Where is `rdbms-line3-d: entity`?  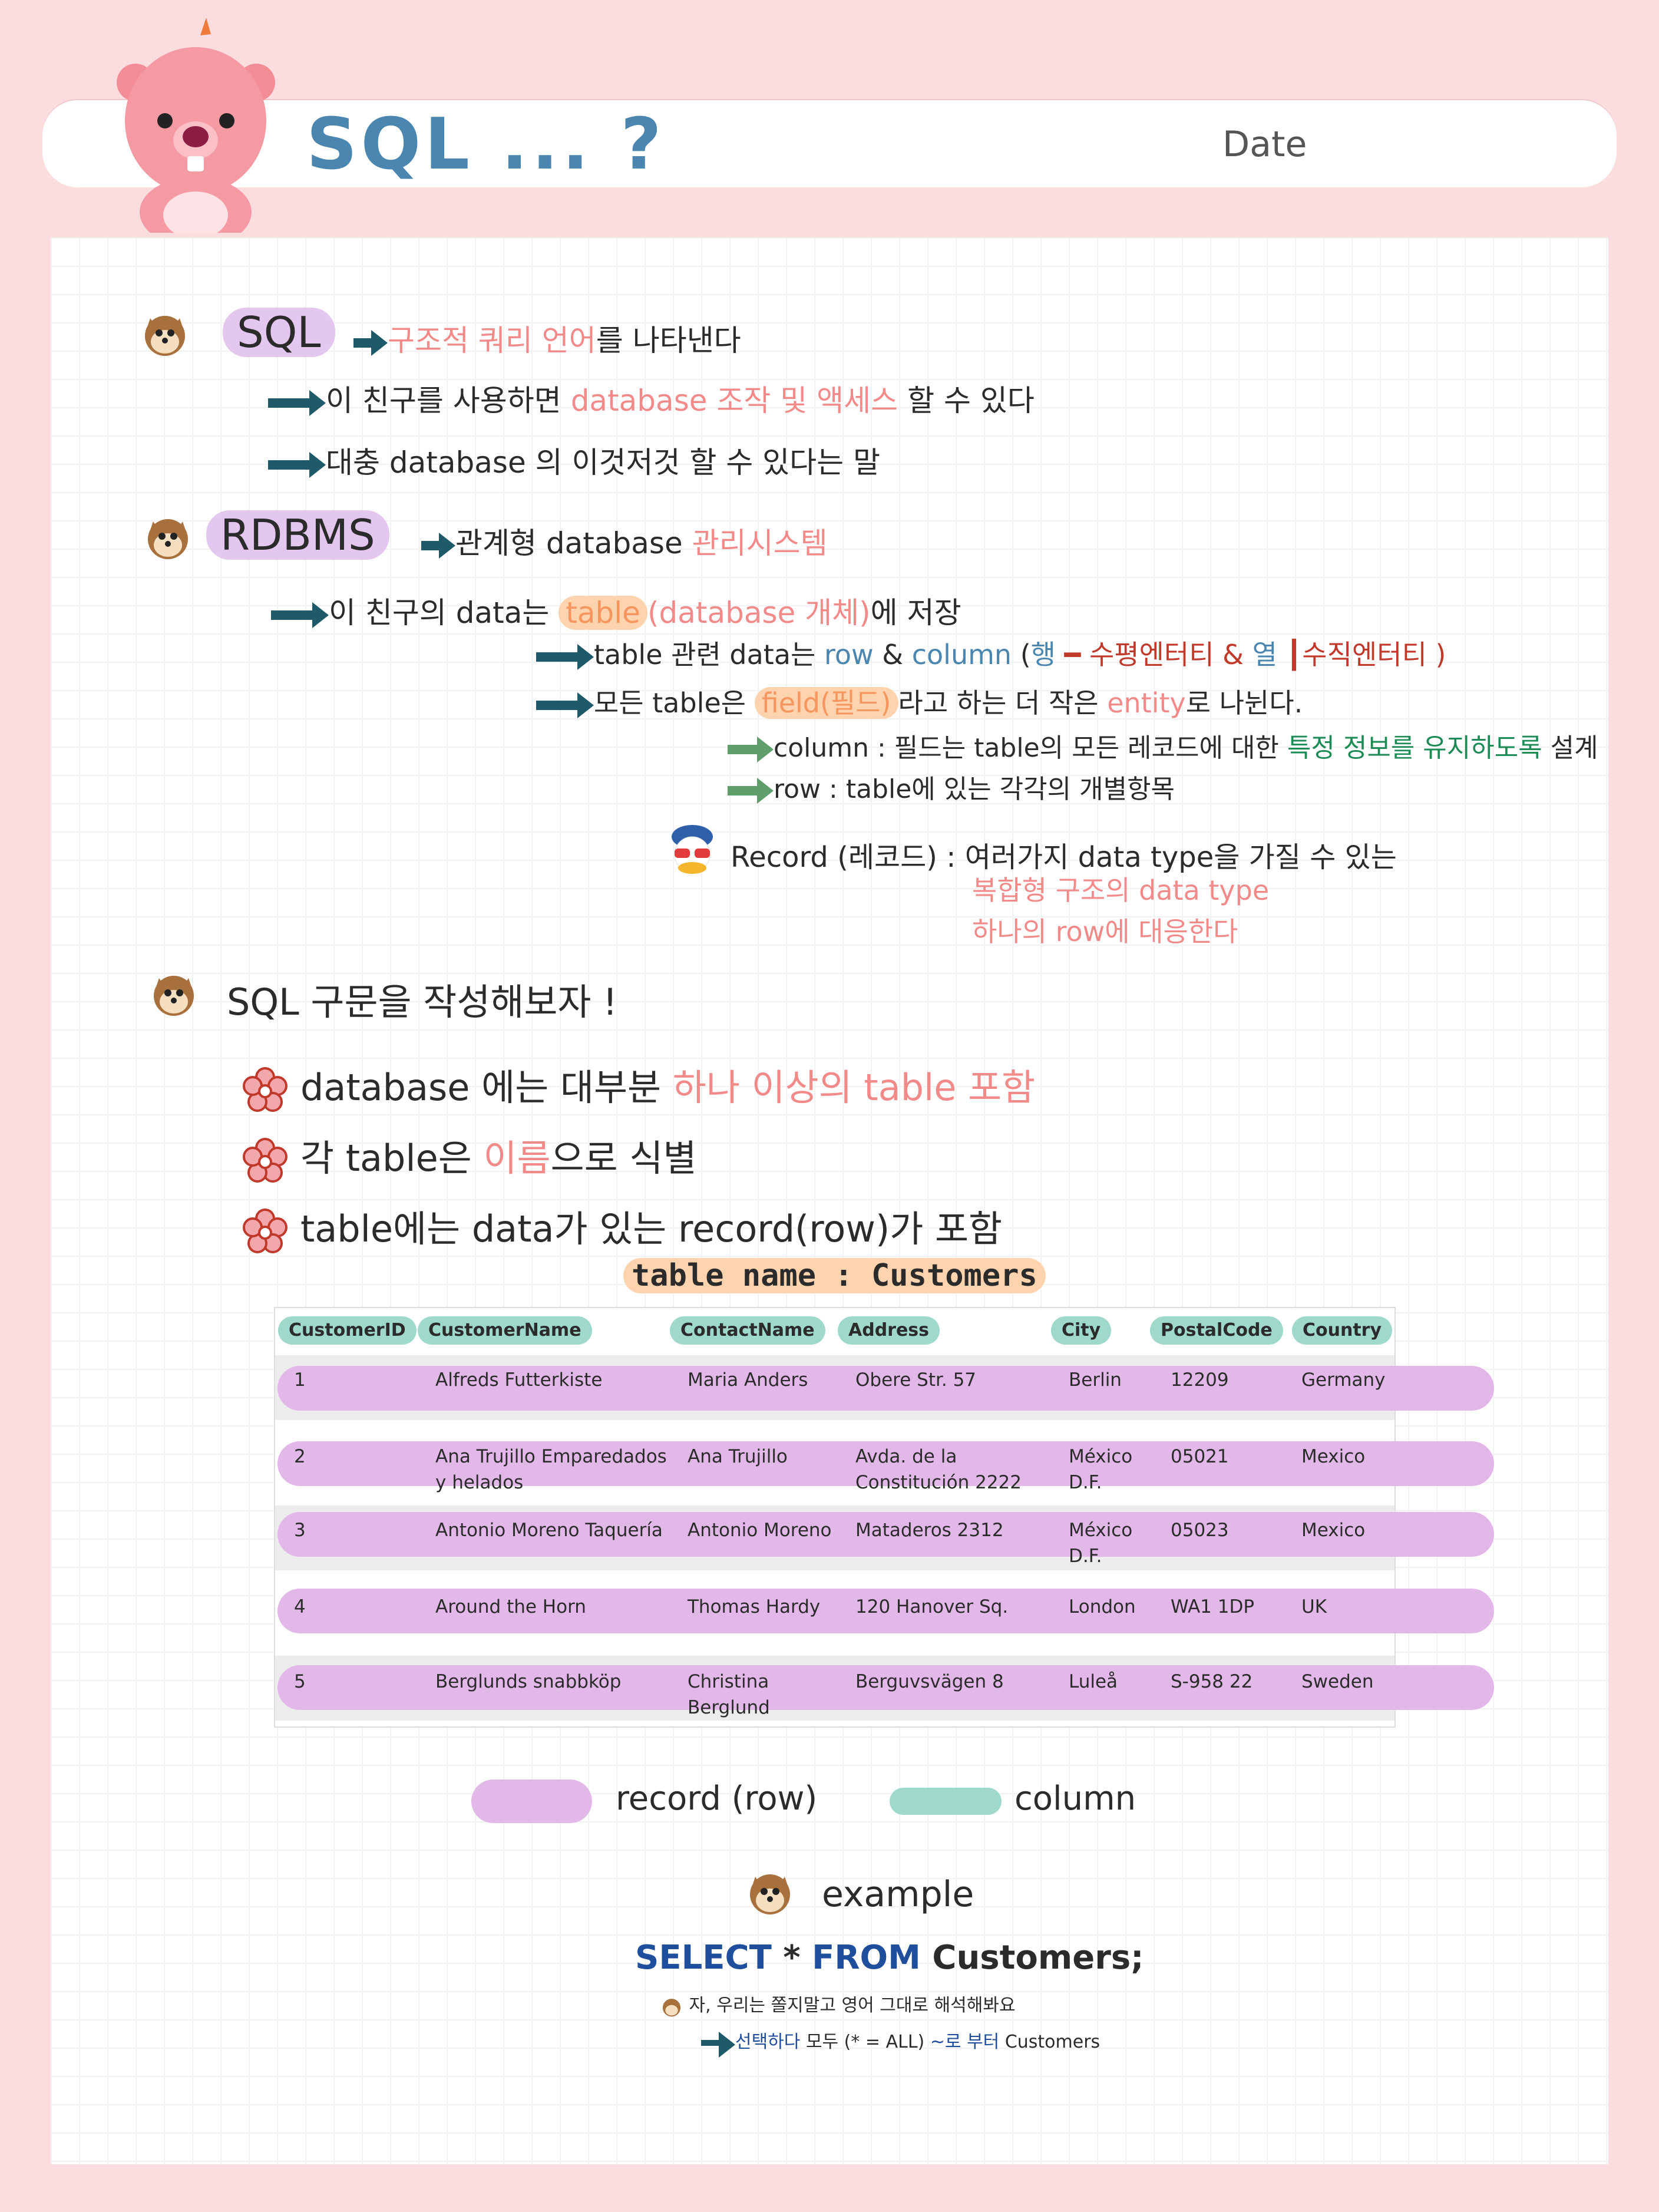
rdbms-line3-d: entity is located at coordinates (1146, 703).